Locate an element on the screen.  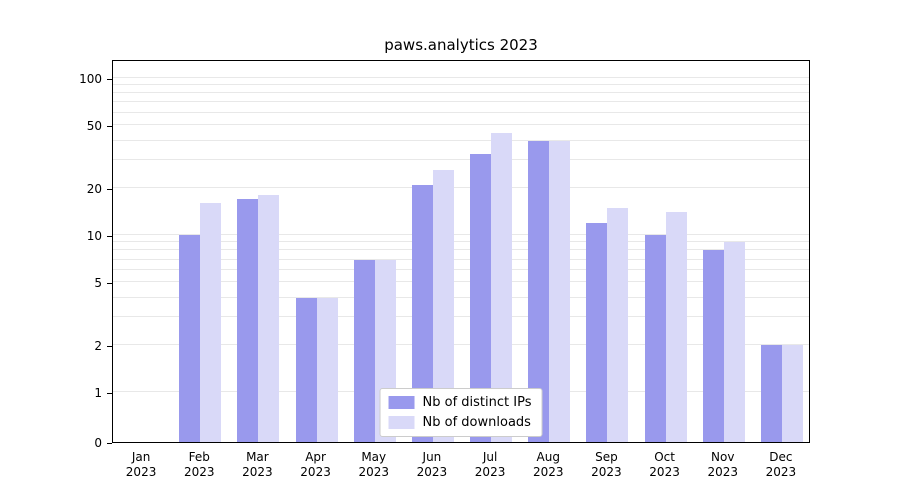
bar-jul-series0 is located at coordinates (481, 297).